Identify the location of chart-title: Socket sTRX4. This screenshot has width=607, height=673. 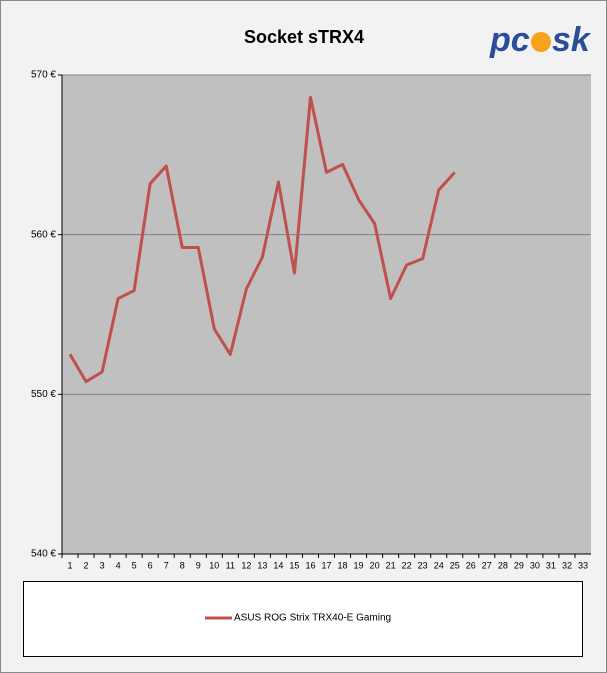
(304, 37).